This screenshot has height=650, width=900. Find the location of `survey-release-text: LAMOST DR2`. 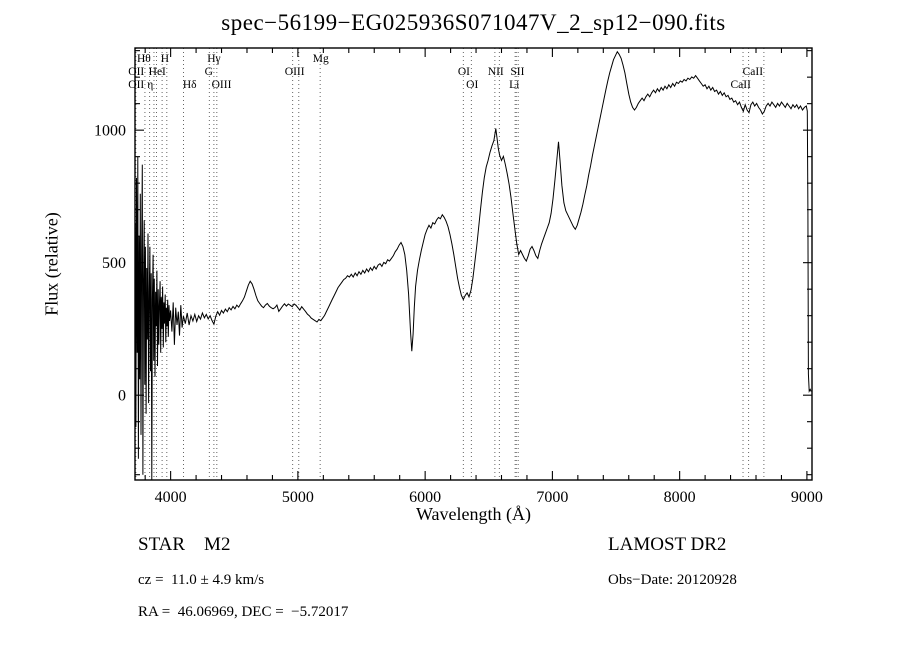

survey-release-text: LAMOST DR2 is located at coordinates (667, 544).